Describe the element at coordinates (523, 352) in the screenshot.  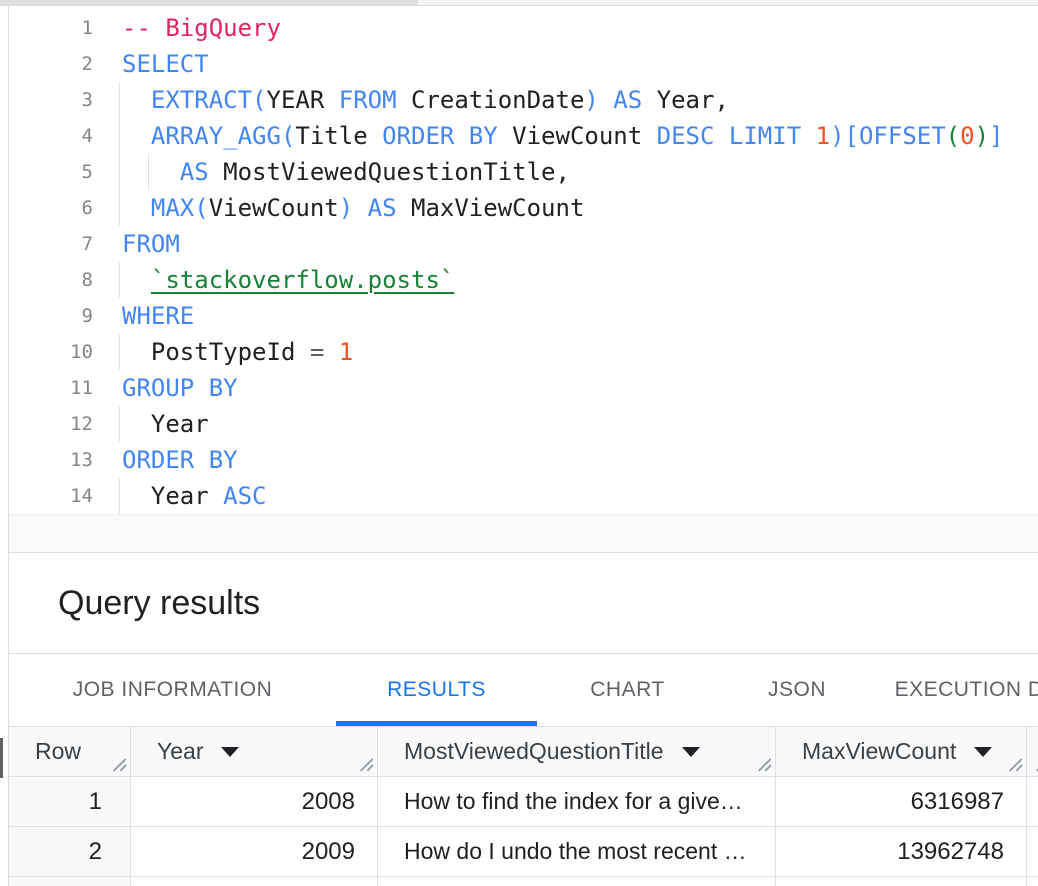
I see `code-line: 10 PostTypeId = 1` at that location.